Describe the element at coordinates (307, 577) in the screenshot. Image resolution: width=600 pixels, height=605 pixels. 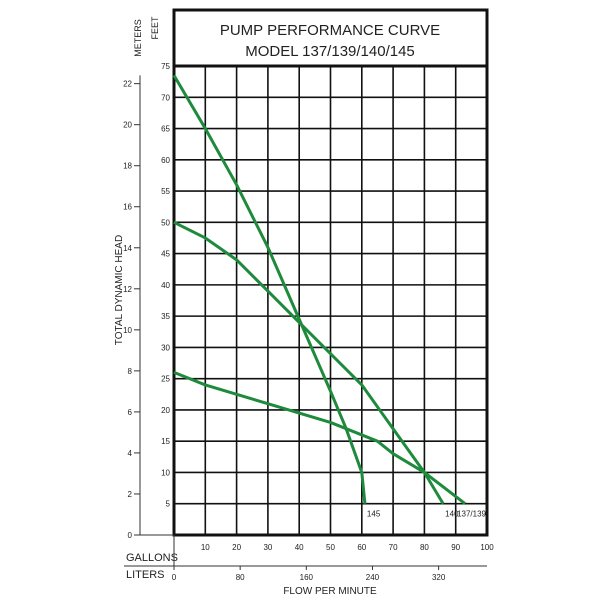
I see `x-tick-liters: 160` at that location.